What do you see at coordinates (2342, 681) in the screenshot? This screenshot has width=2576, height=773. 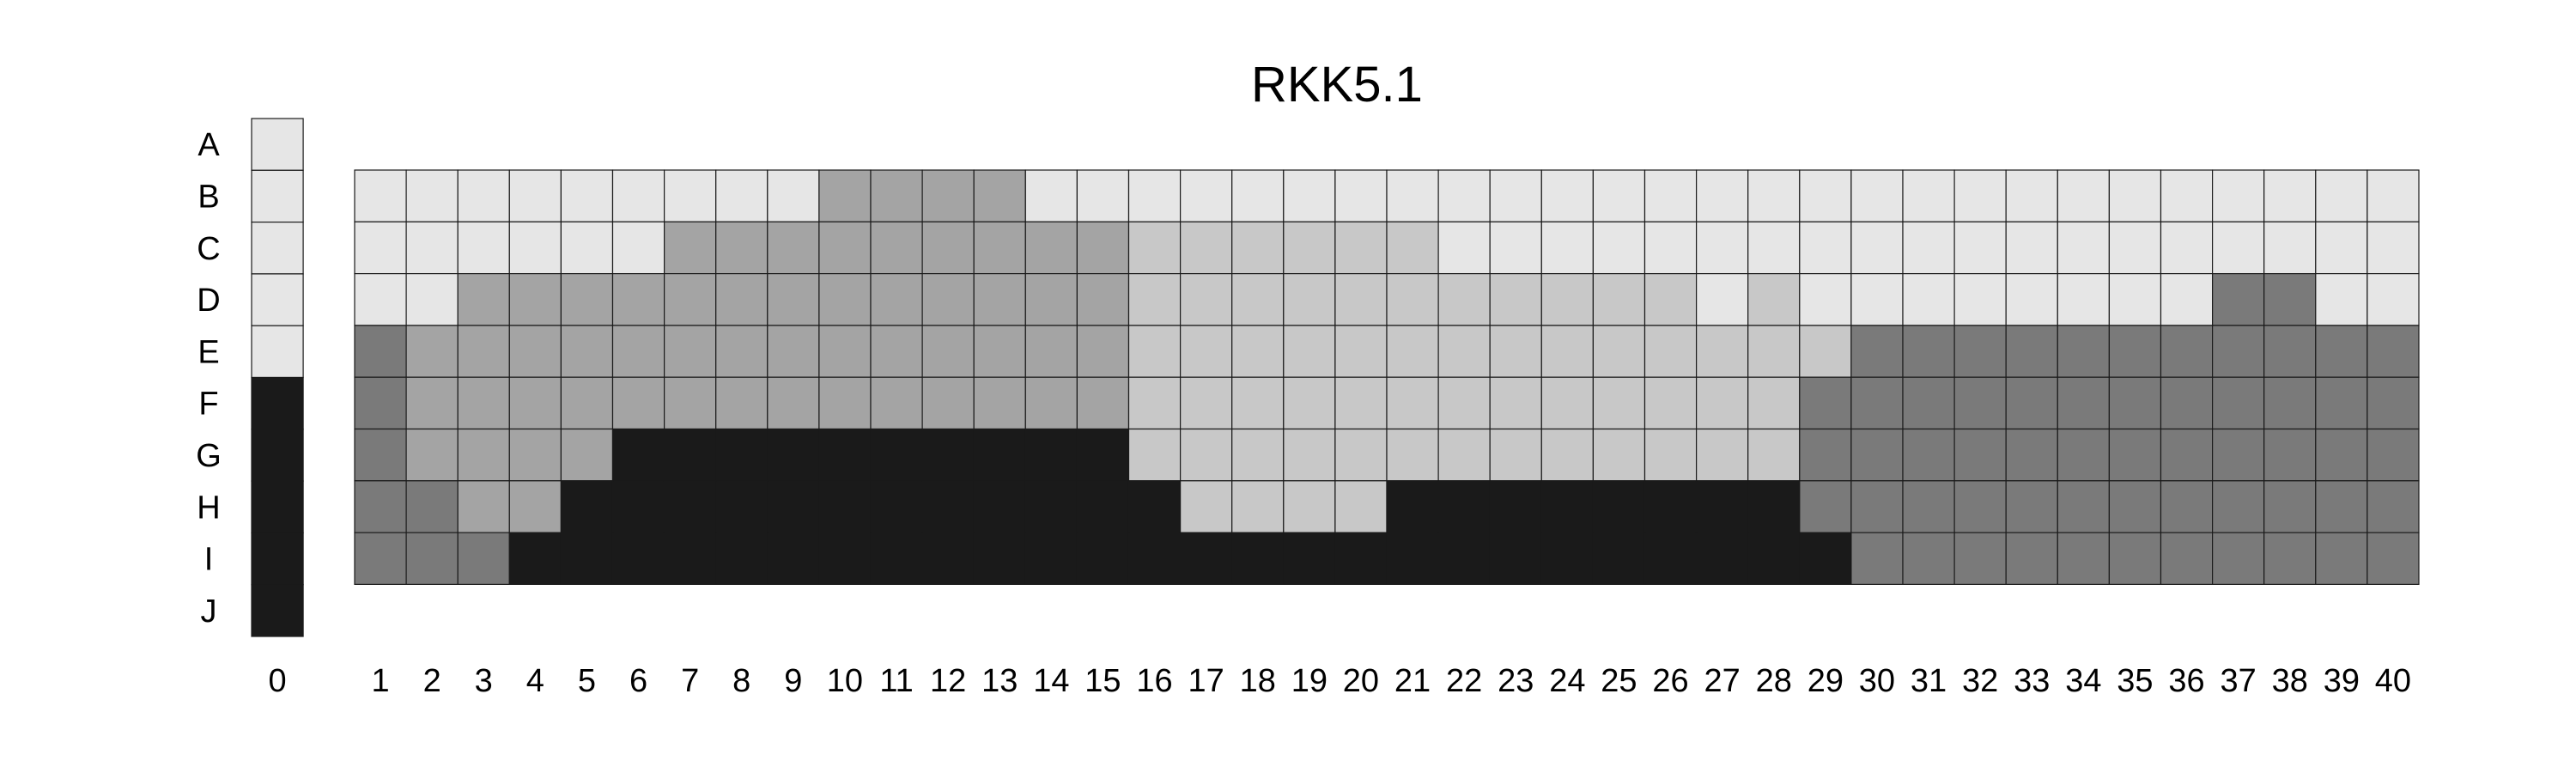 I see `column-label-39: 39` at bounding box center [2342, 681].